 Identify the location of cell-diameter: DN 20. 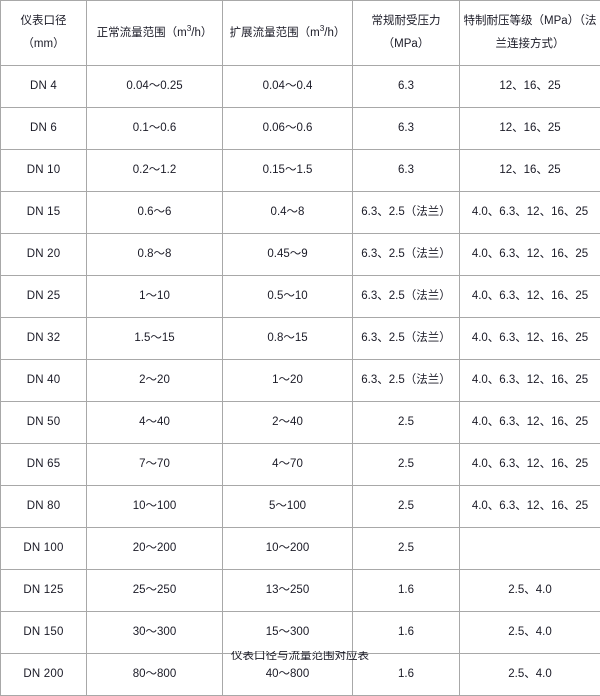
(44, 255).